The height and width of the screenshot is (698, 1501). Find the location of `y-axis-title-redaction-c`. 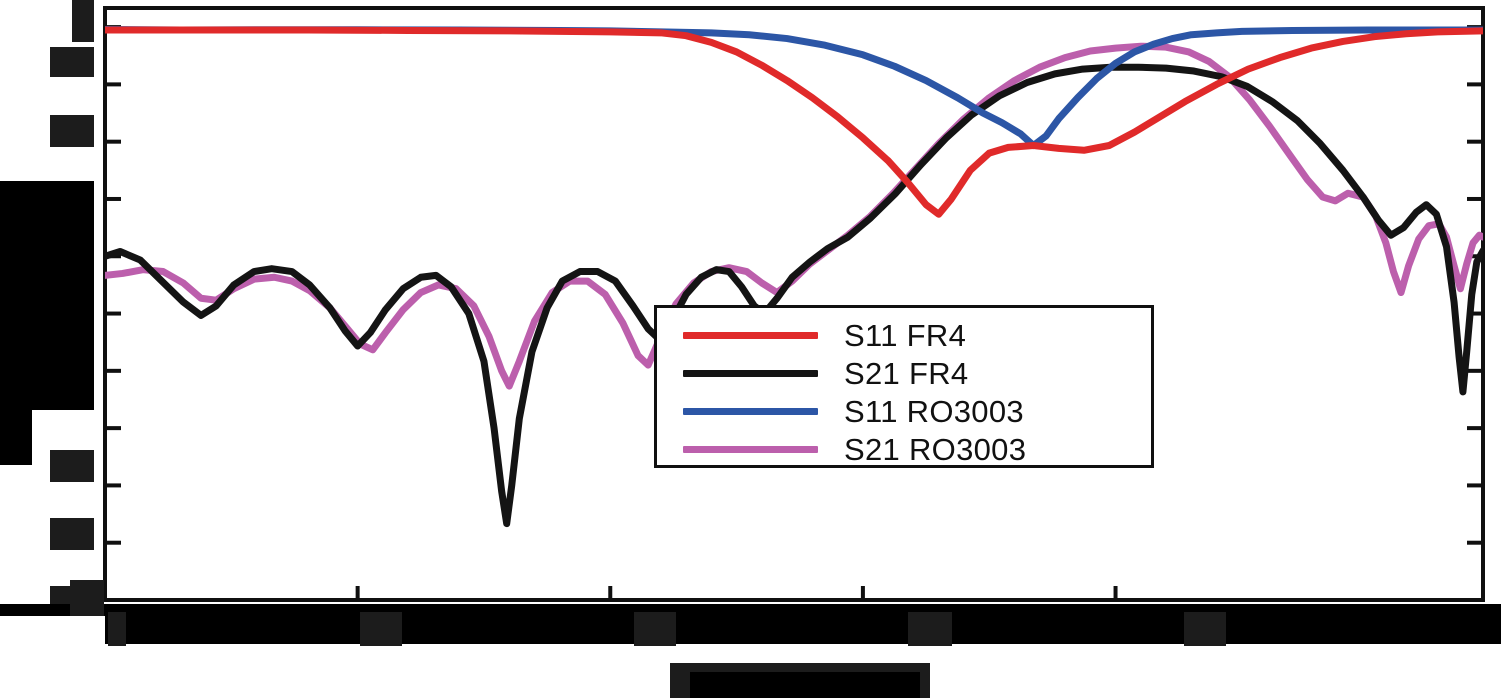

y-axis-title-redaction-c is located at coordinates (17, 370).